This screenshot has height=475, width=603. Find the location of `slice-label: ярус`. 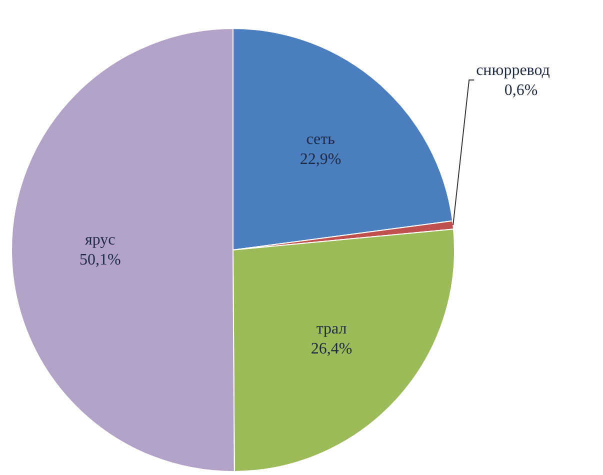

slice-label: ярус is located at coordinates (100, 240).